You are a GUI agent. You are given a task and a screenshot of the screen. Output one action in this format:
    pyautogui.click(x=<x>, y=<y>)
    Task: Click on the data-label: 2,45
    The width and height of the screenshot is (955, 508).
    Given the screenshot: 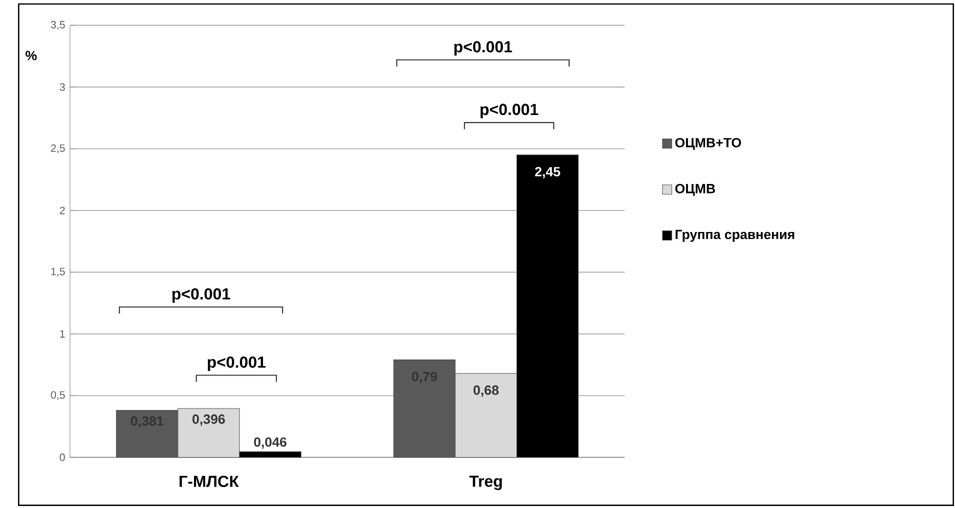 What is the action you would take?
    pyautogui.click(x=547, y=172)
    